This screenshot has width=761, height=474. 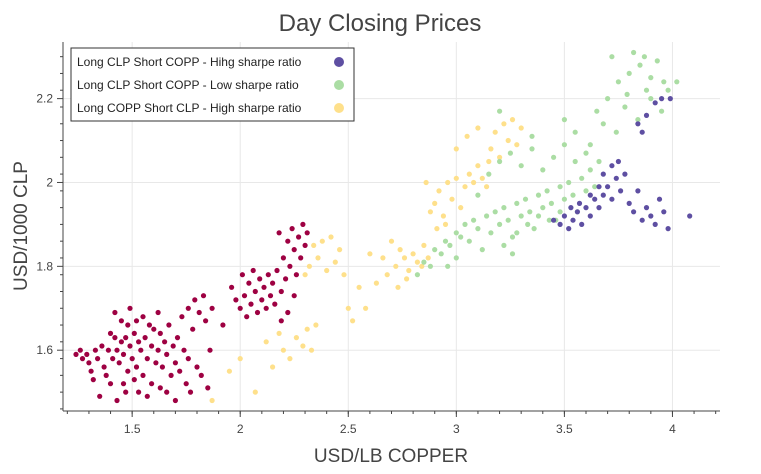 I want to click on y-axis-ticks: 1.6 1.8 2 2.2, so click(x=49, y=233).